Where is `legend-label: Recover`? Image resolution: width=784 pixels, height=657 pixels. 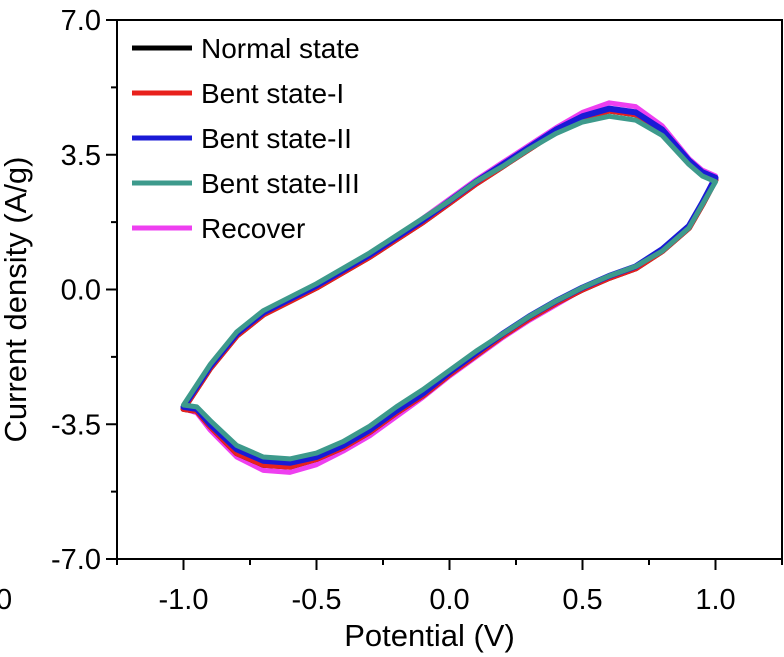 legend-label: Recover is located at coordinates (253, 228).